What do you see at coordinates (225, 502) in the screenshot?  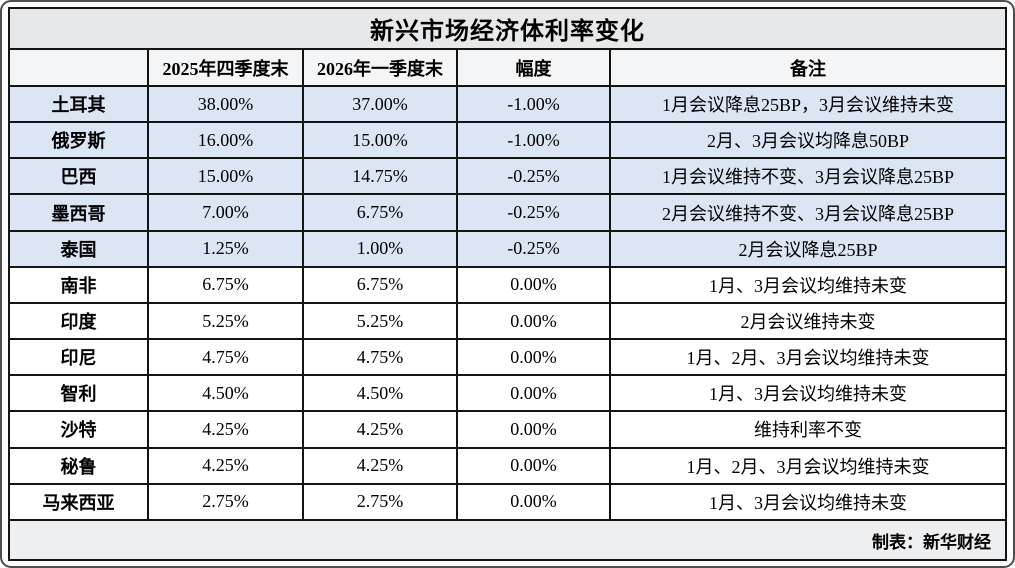 I see `q4-2025-rate-cell: 2.75%` at bounding box center [225, 502].